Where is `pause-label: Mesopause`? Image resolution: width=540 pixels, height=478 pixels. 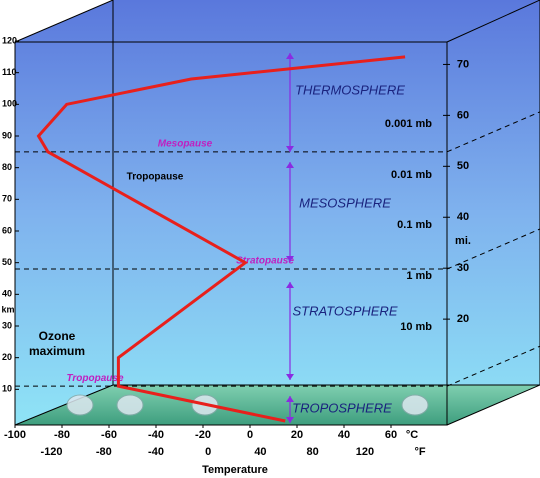
pause-label: Mesopause is located at coordinates (185, 143).